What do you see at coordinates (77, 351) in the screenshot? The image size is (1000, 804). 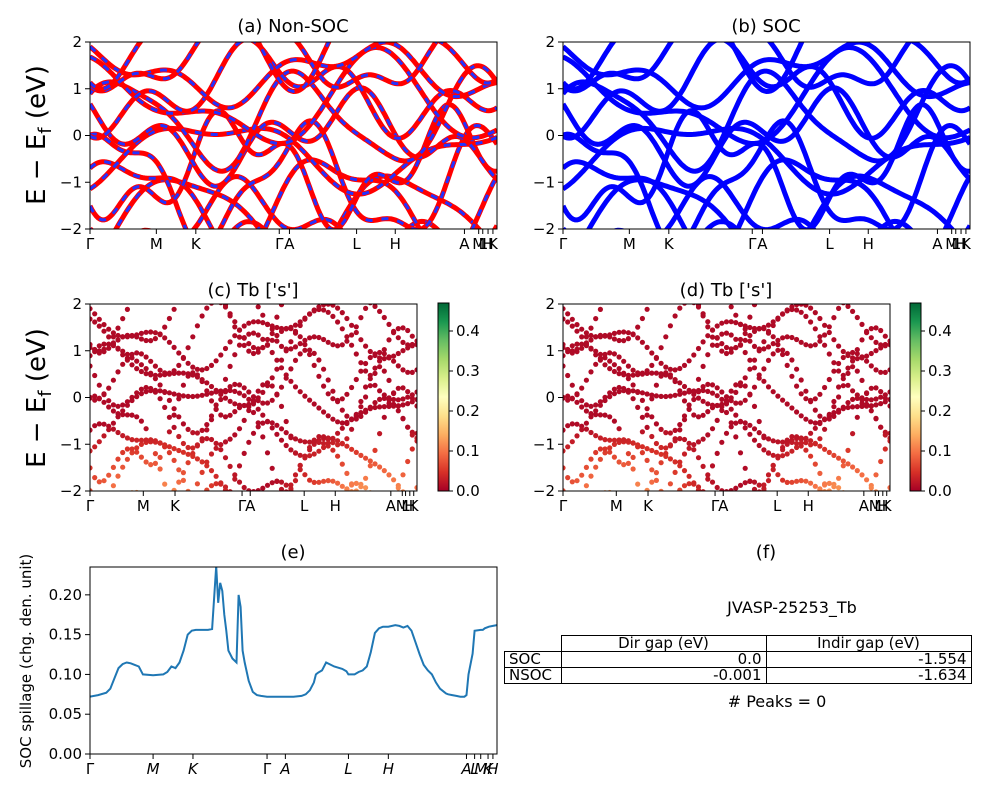 I see `y-tick-label: 1` at bounding box center [77, 351].